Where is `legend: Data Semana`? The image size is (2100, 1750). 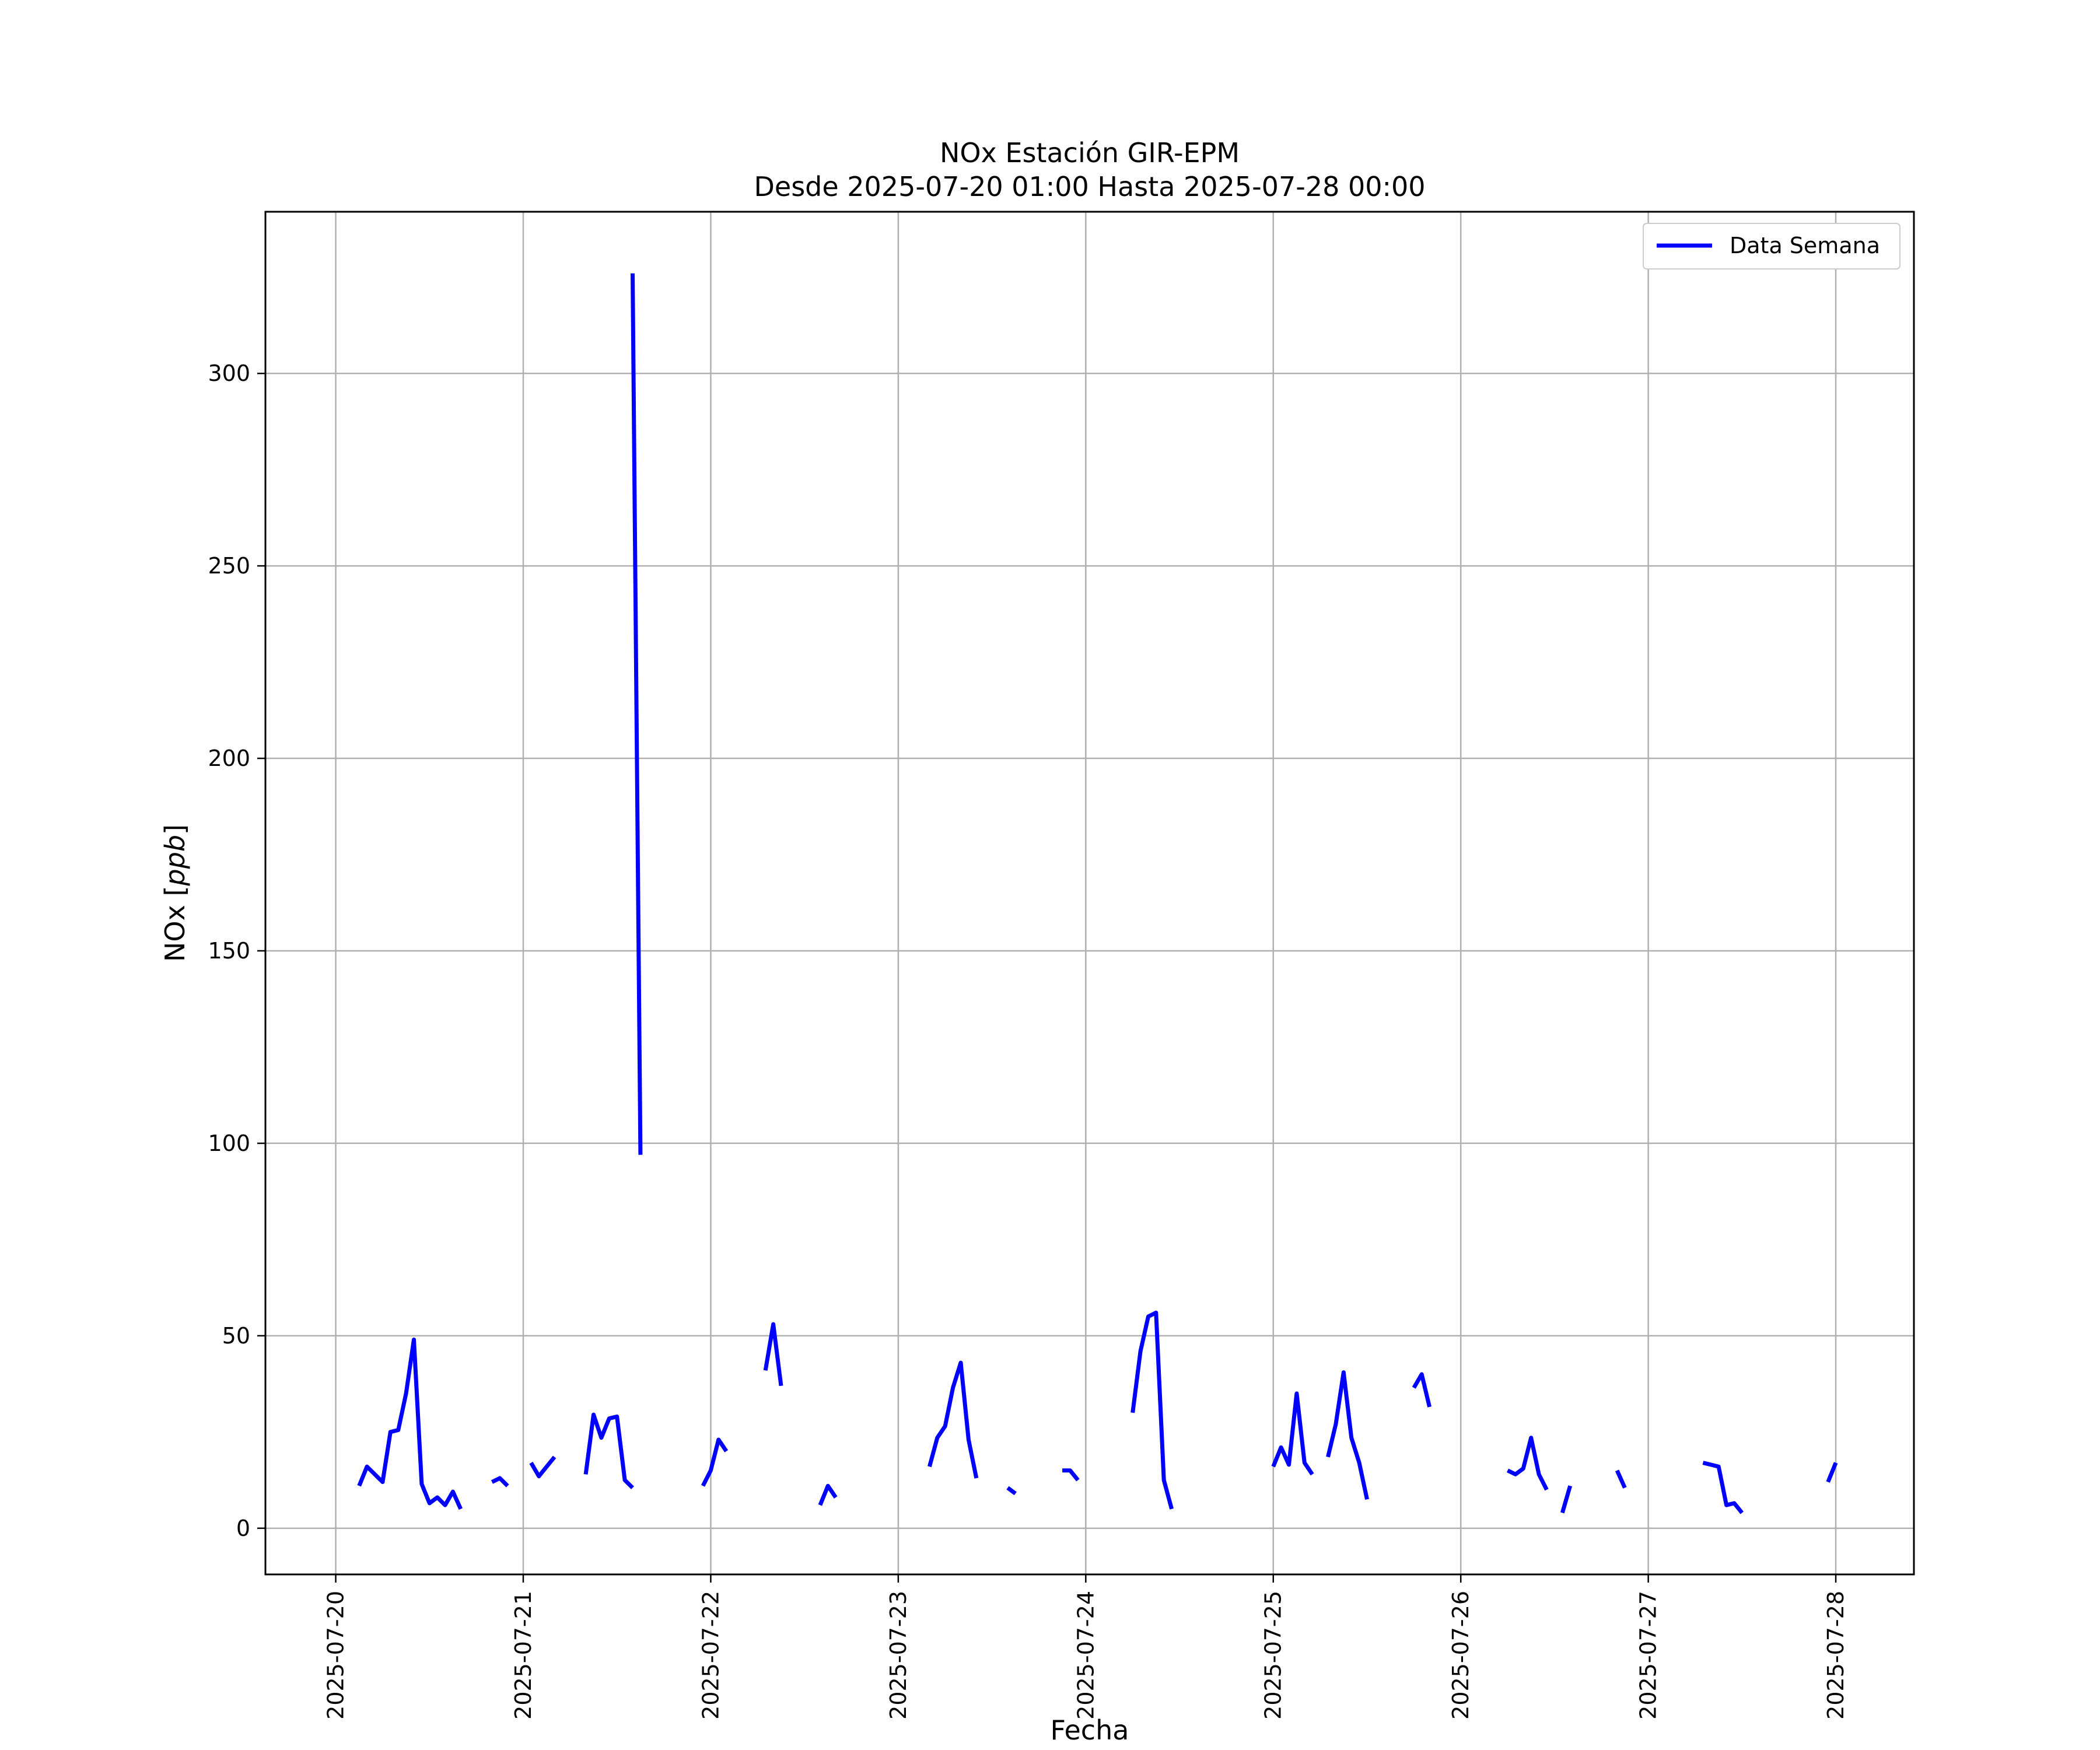 legend: Data Semana is located at coordinates (1772, 246).